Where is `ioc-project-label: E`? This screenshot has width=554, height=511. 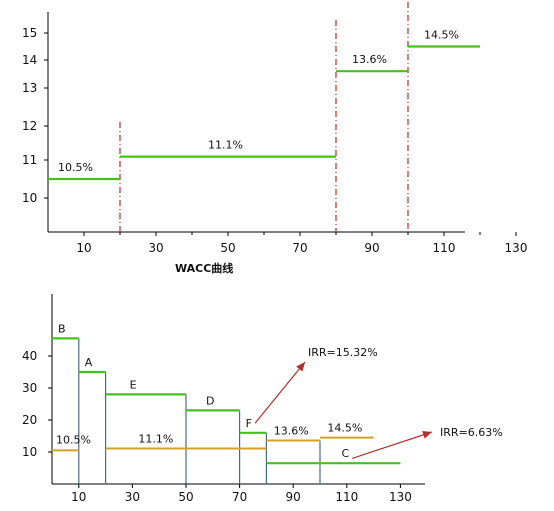 ioc-project-label: E is located at coordinates (133, 384).